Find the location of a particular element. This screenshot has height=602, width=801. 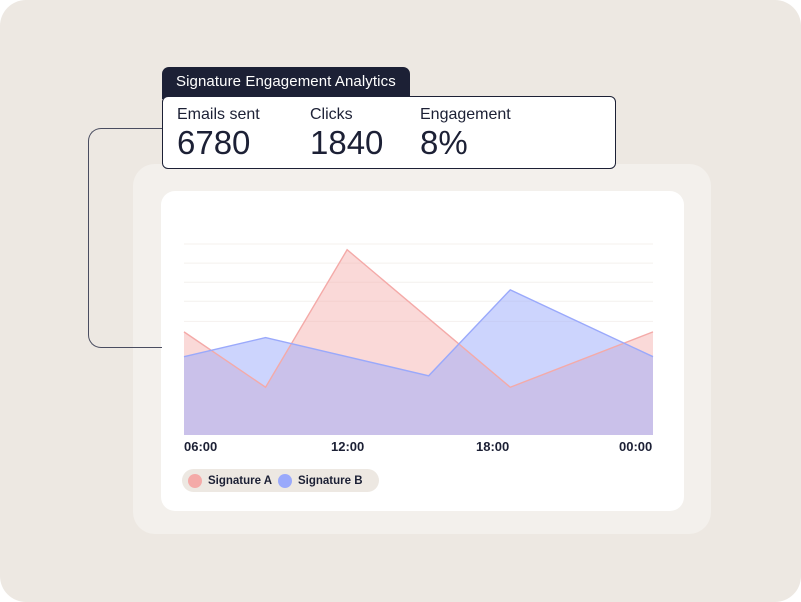

x-tick-label: 06:00 is located at coordinates (201, 446).